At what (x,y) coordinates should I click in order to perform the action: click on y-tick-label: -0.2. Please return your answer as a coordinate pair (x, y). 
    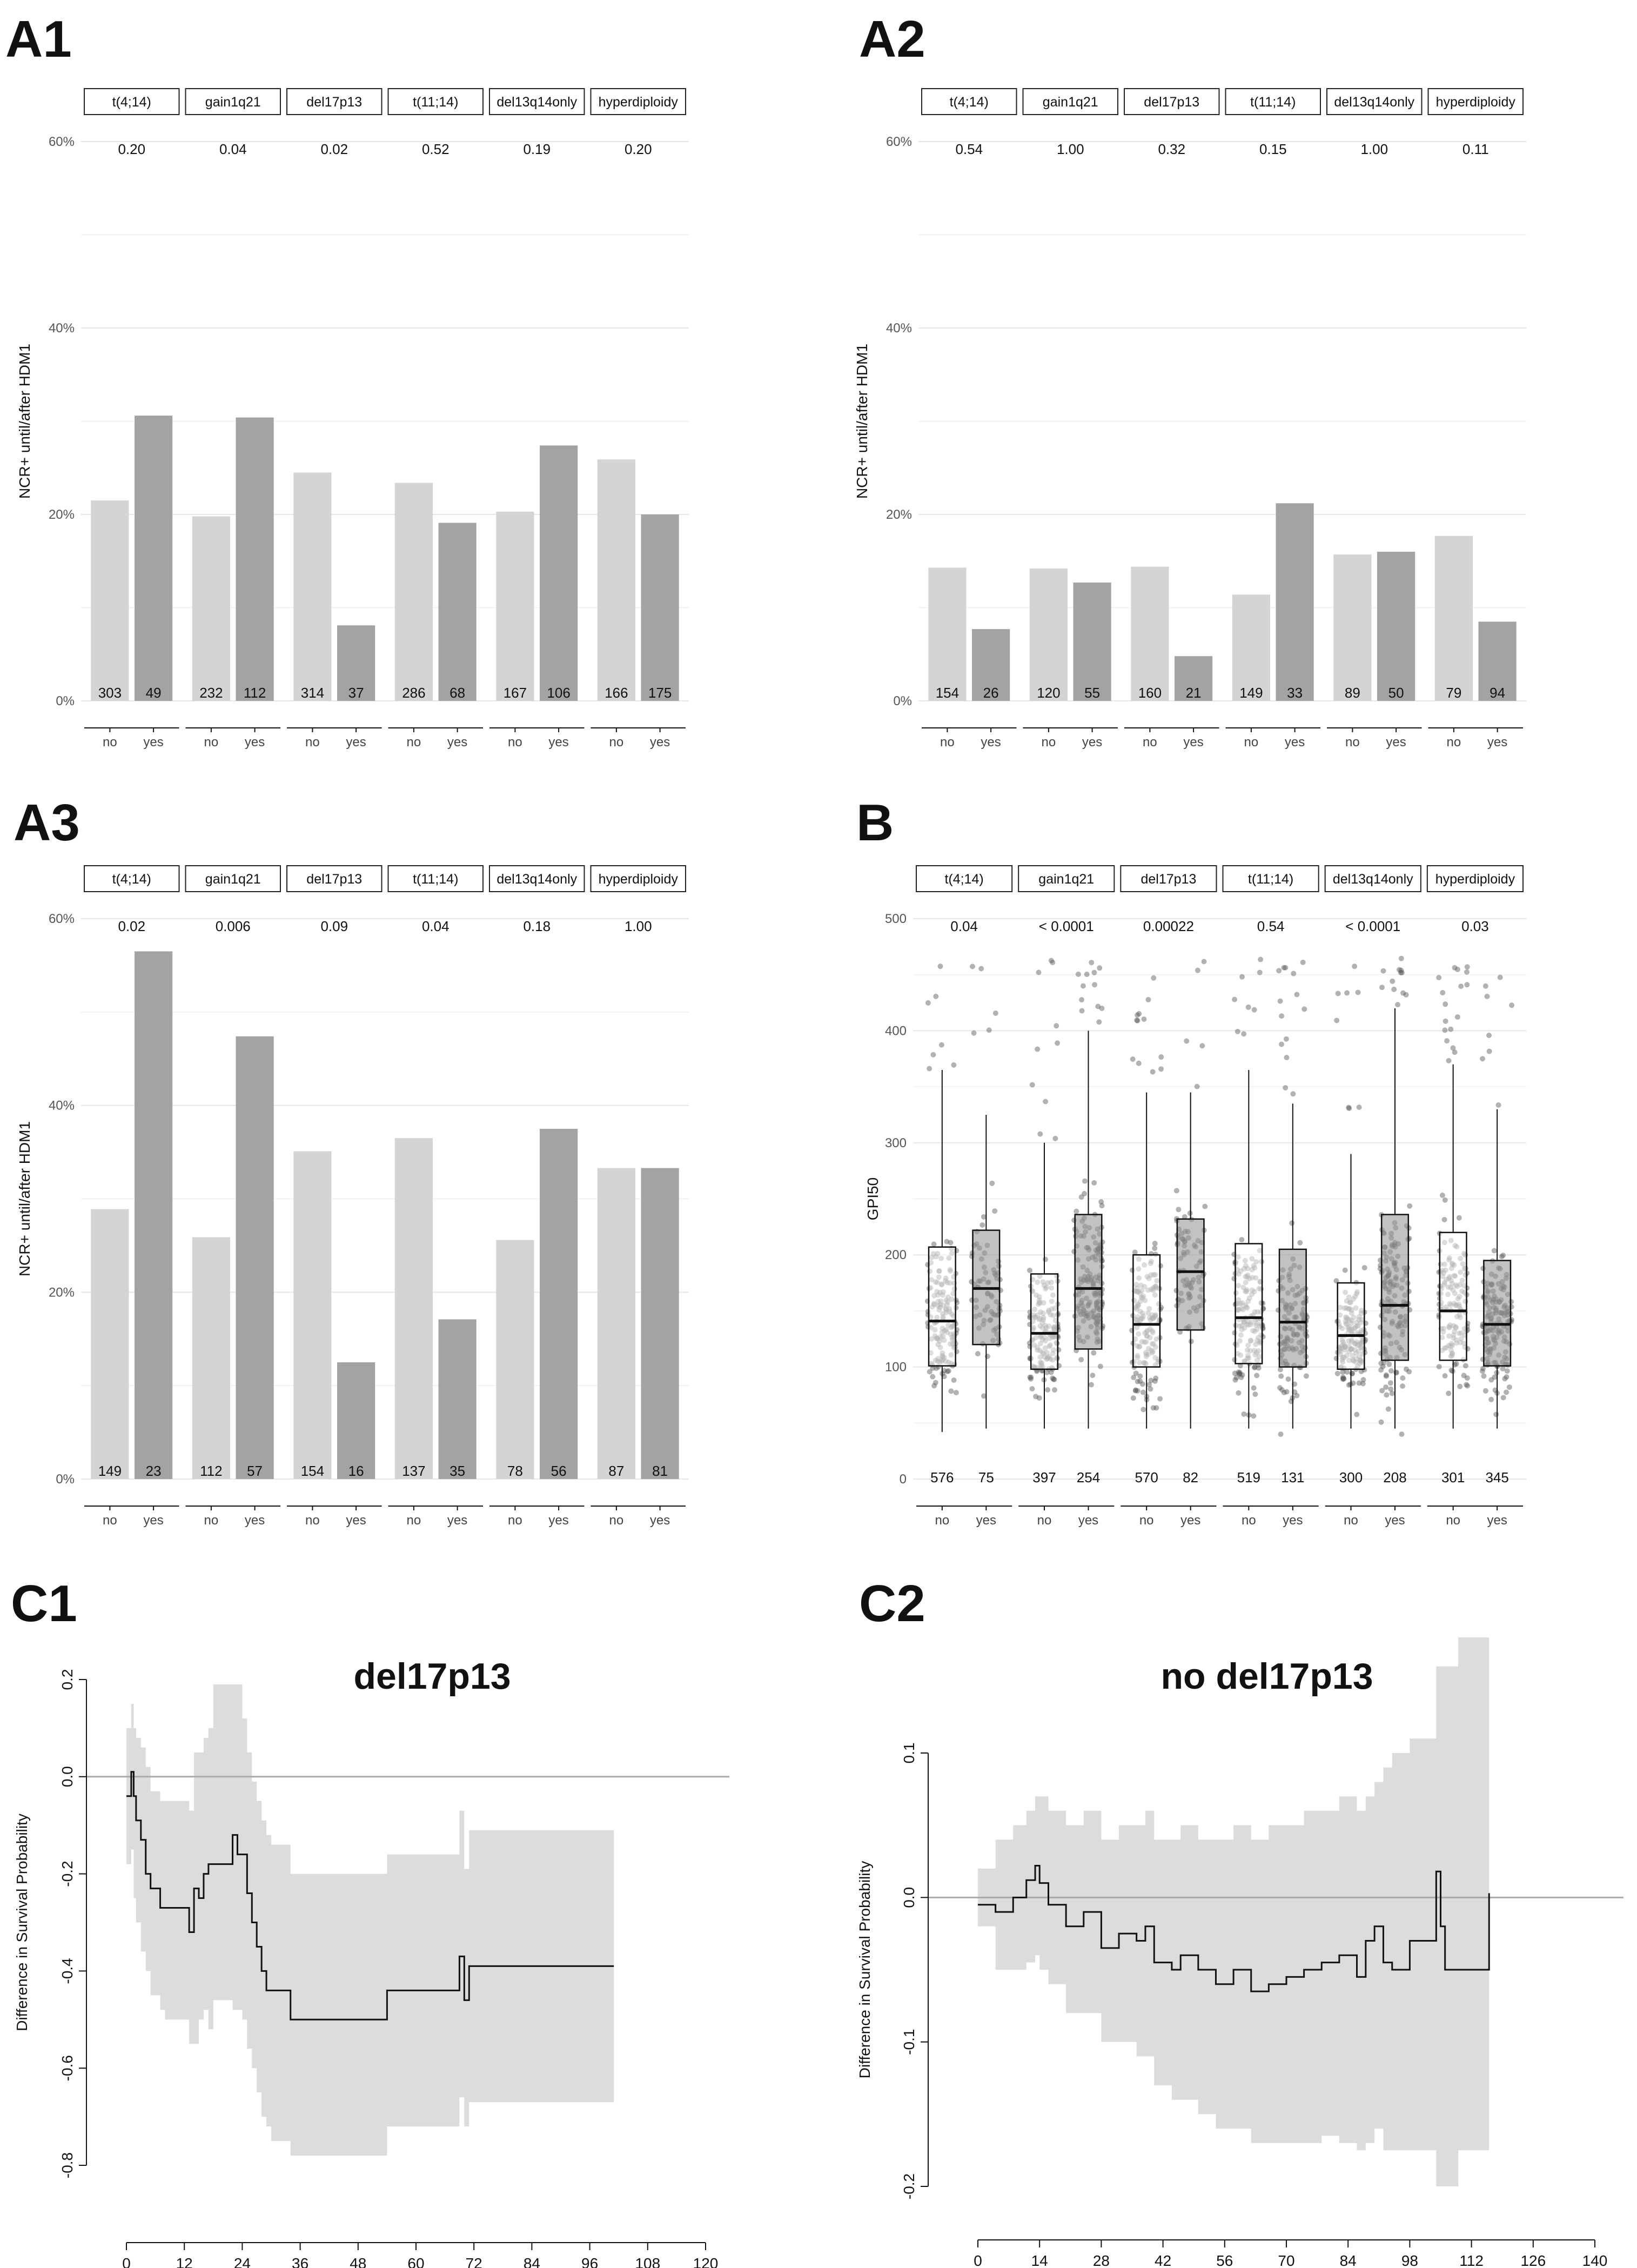
    Looking at the image, I should click on (909, 2186).